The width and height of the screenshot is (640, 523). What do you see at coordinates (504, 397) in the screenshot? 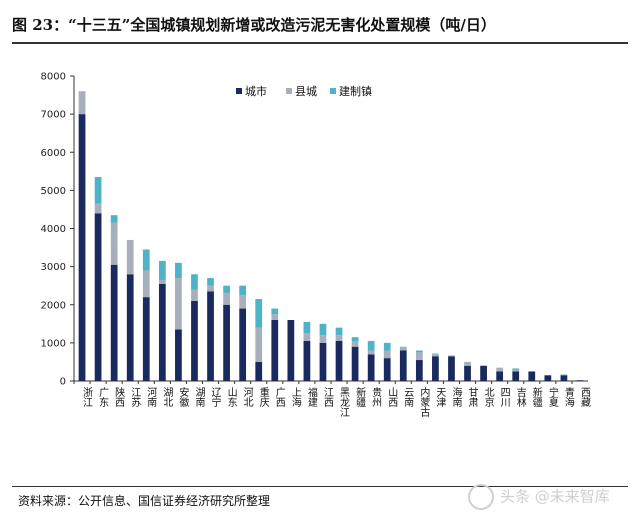
I see `x-category-label: 四川` at bounding box center [504, 397].